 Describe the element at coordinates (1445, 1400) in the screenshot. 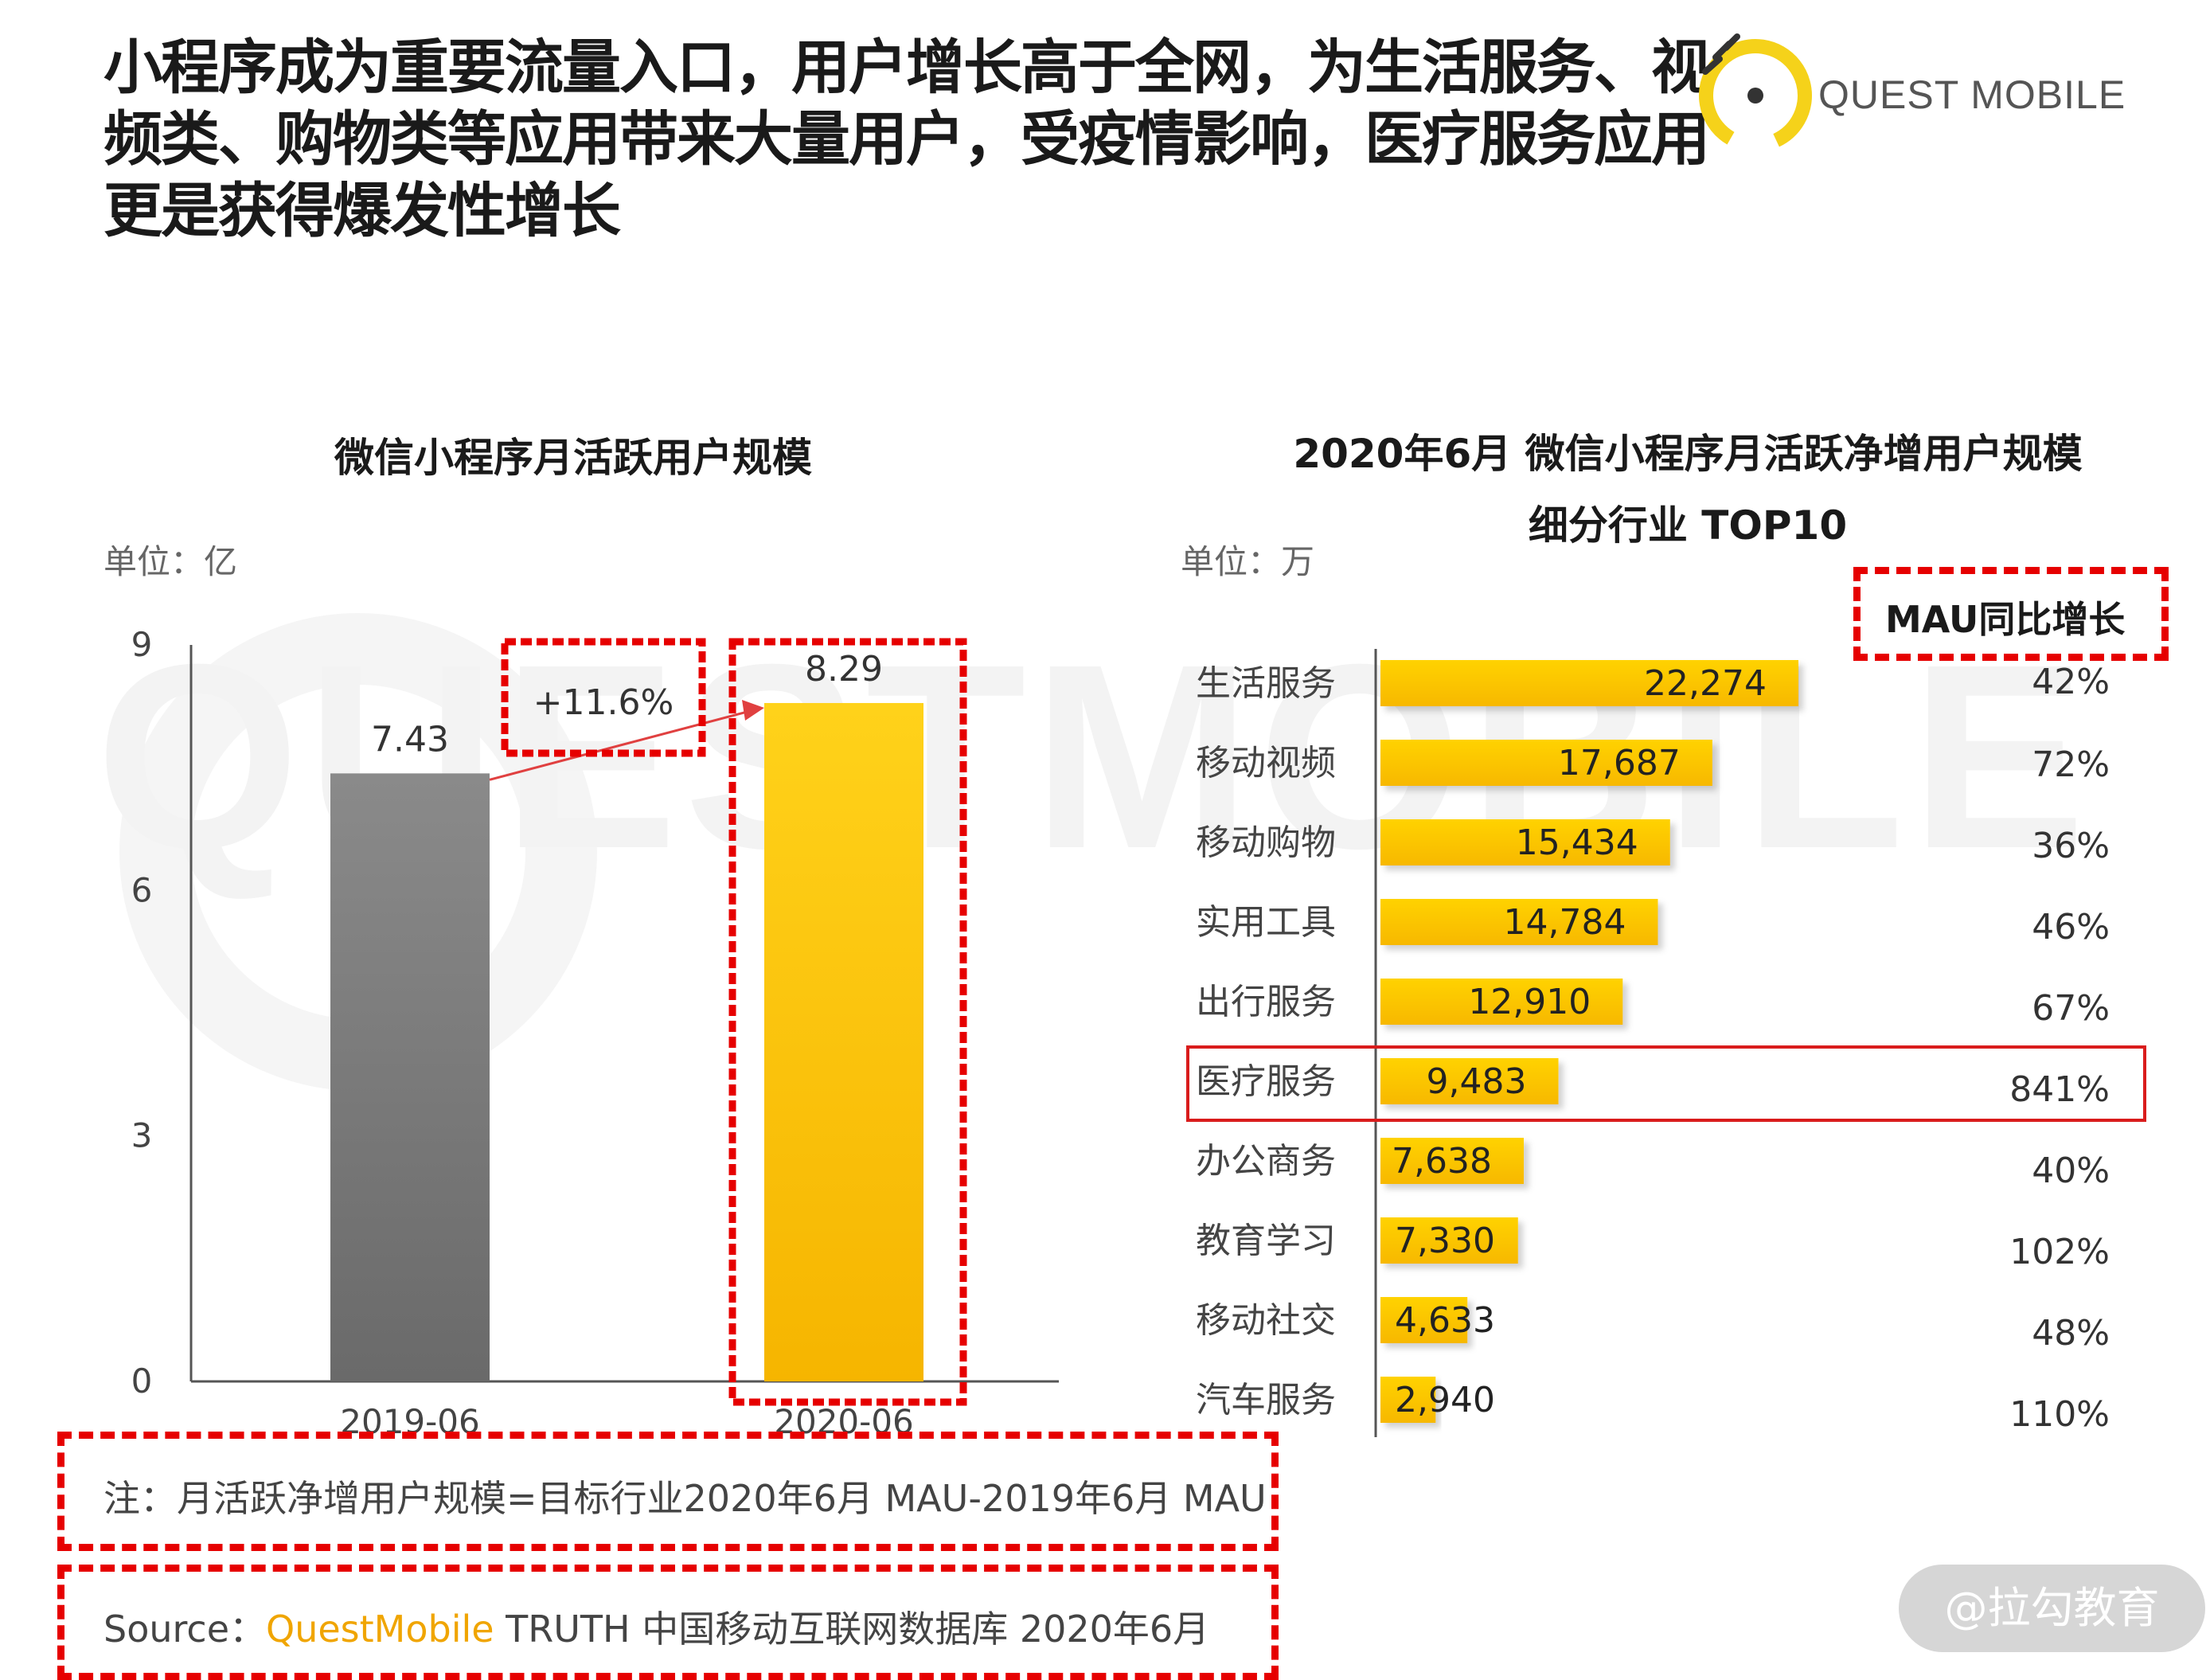

I see `bar-value-label: 2,940` at that location.